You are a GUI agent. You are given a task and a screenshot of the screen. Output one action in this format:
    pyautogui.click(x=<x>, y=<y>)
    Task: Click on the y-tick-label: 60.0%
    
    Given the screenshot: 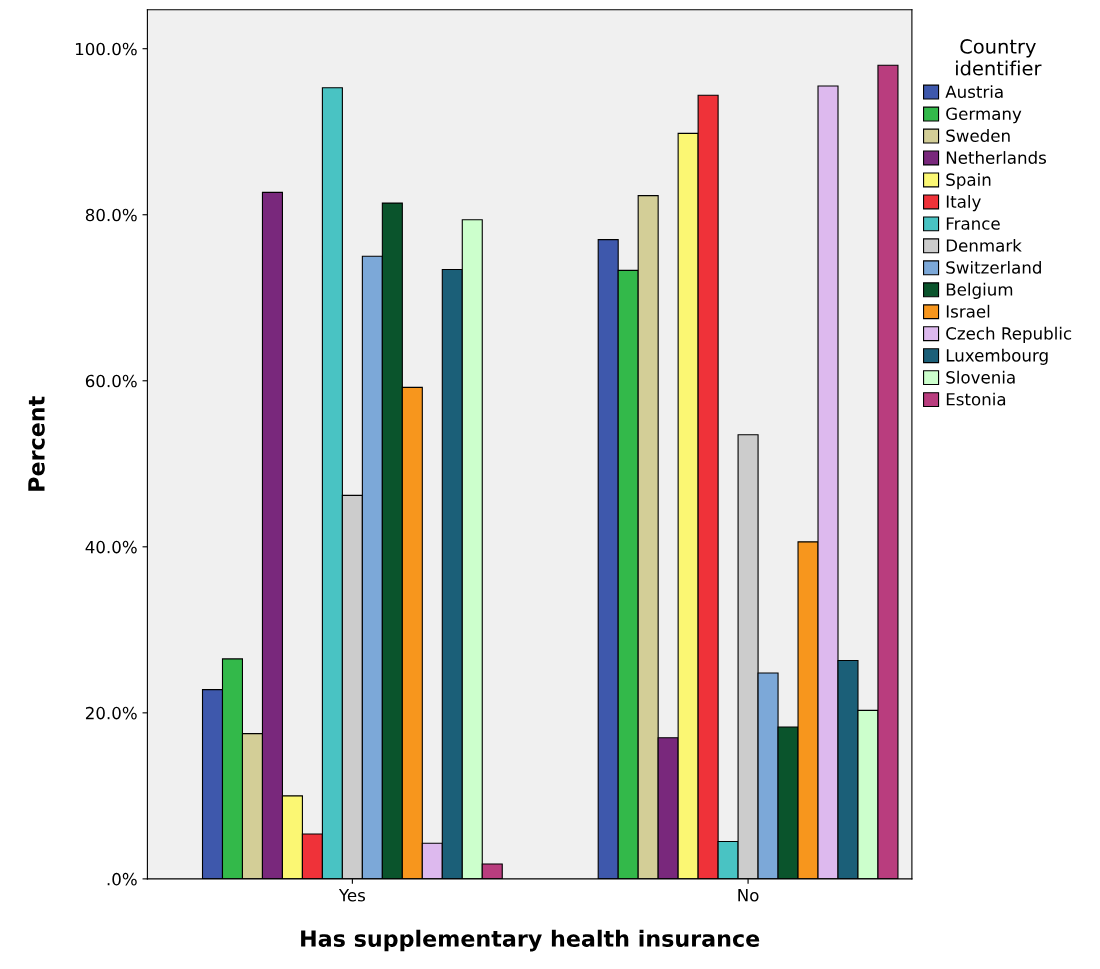 What is the action you would take?
    pyautogui.click(x=111, y=381)
    